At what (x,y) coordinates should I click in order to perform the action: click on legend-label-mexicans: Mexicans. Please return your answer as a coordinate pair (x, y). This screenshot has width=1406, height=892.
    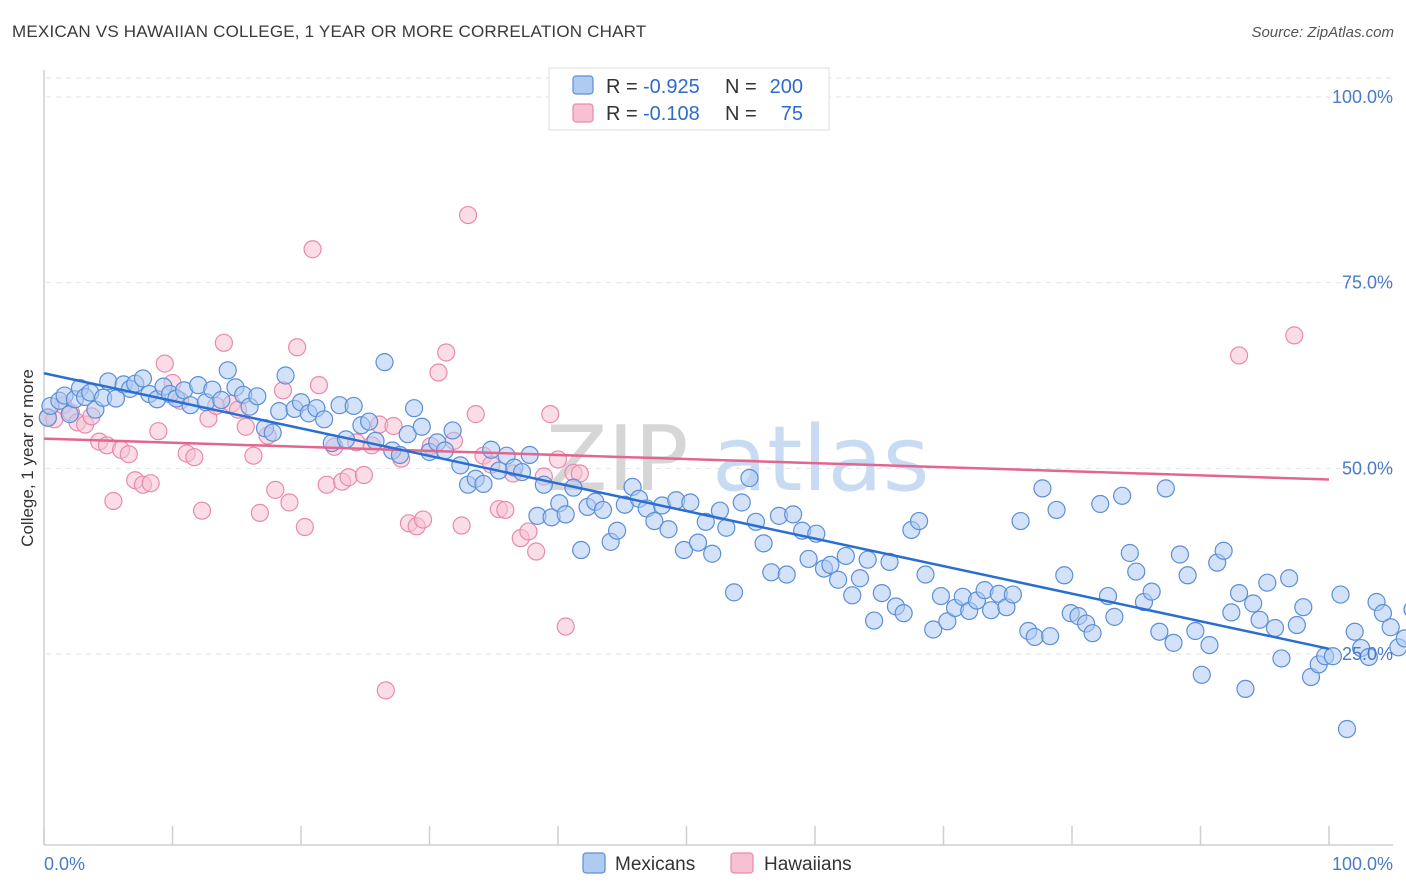
    Looking at the image, I should click on (655, 864).